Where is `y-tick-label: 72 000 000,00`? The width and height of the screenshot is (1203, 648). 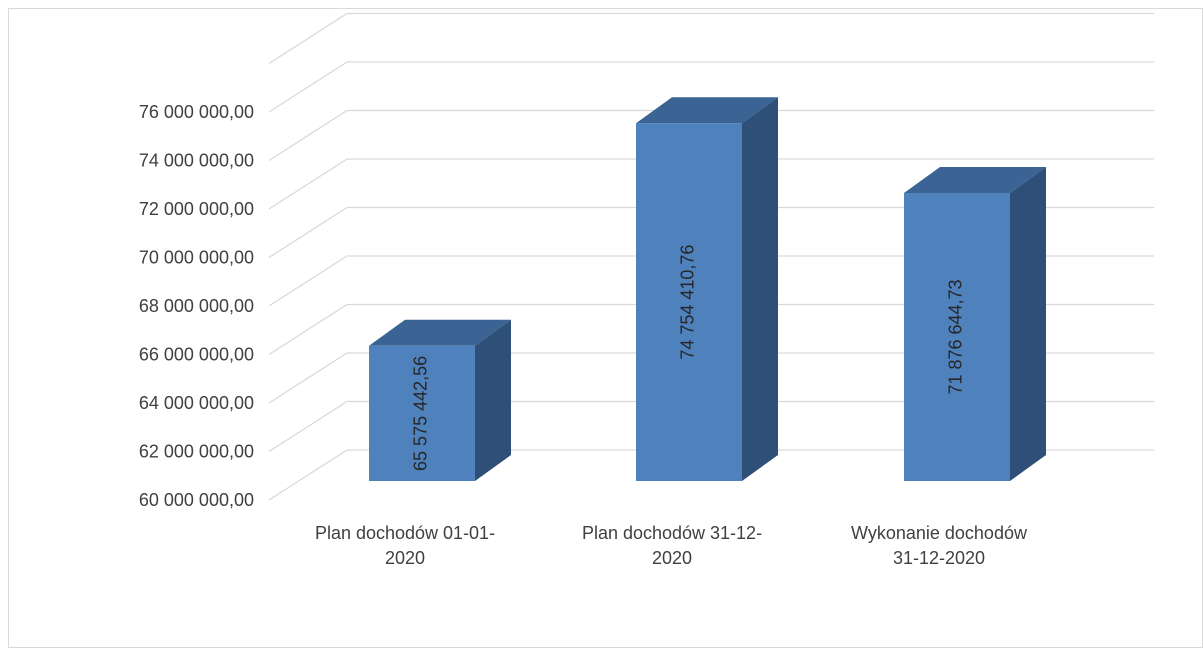
y-tick-label: 72 000 000,00 is located at coordinates (196, 209).